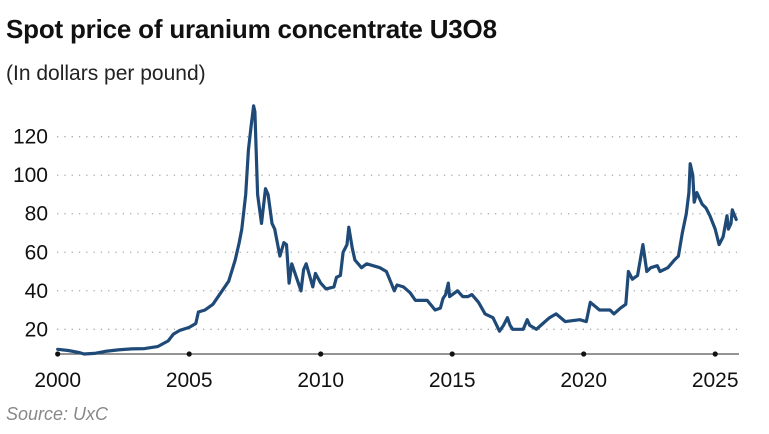  Describe the element at coordinates (106, 73) in the screenshot. I see `chart-subtitle: (In dollars per pound)` at that location.